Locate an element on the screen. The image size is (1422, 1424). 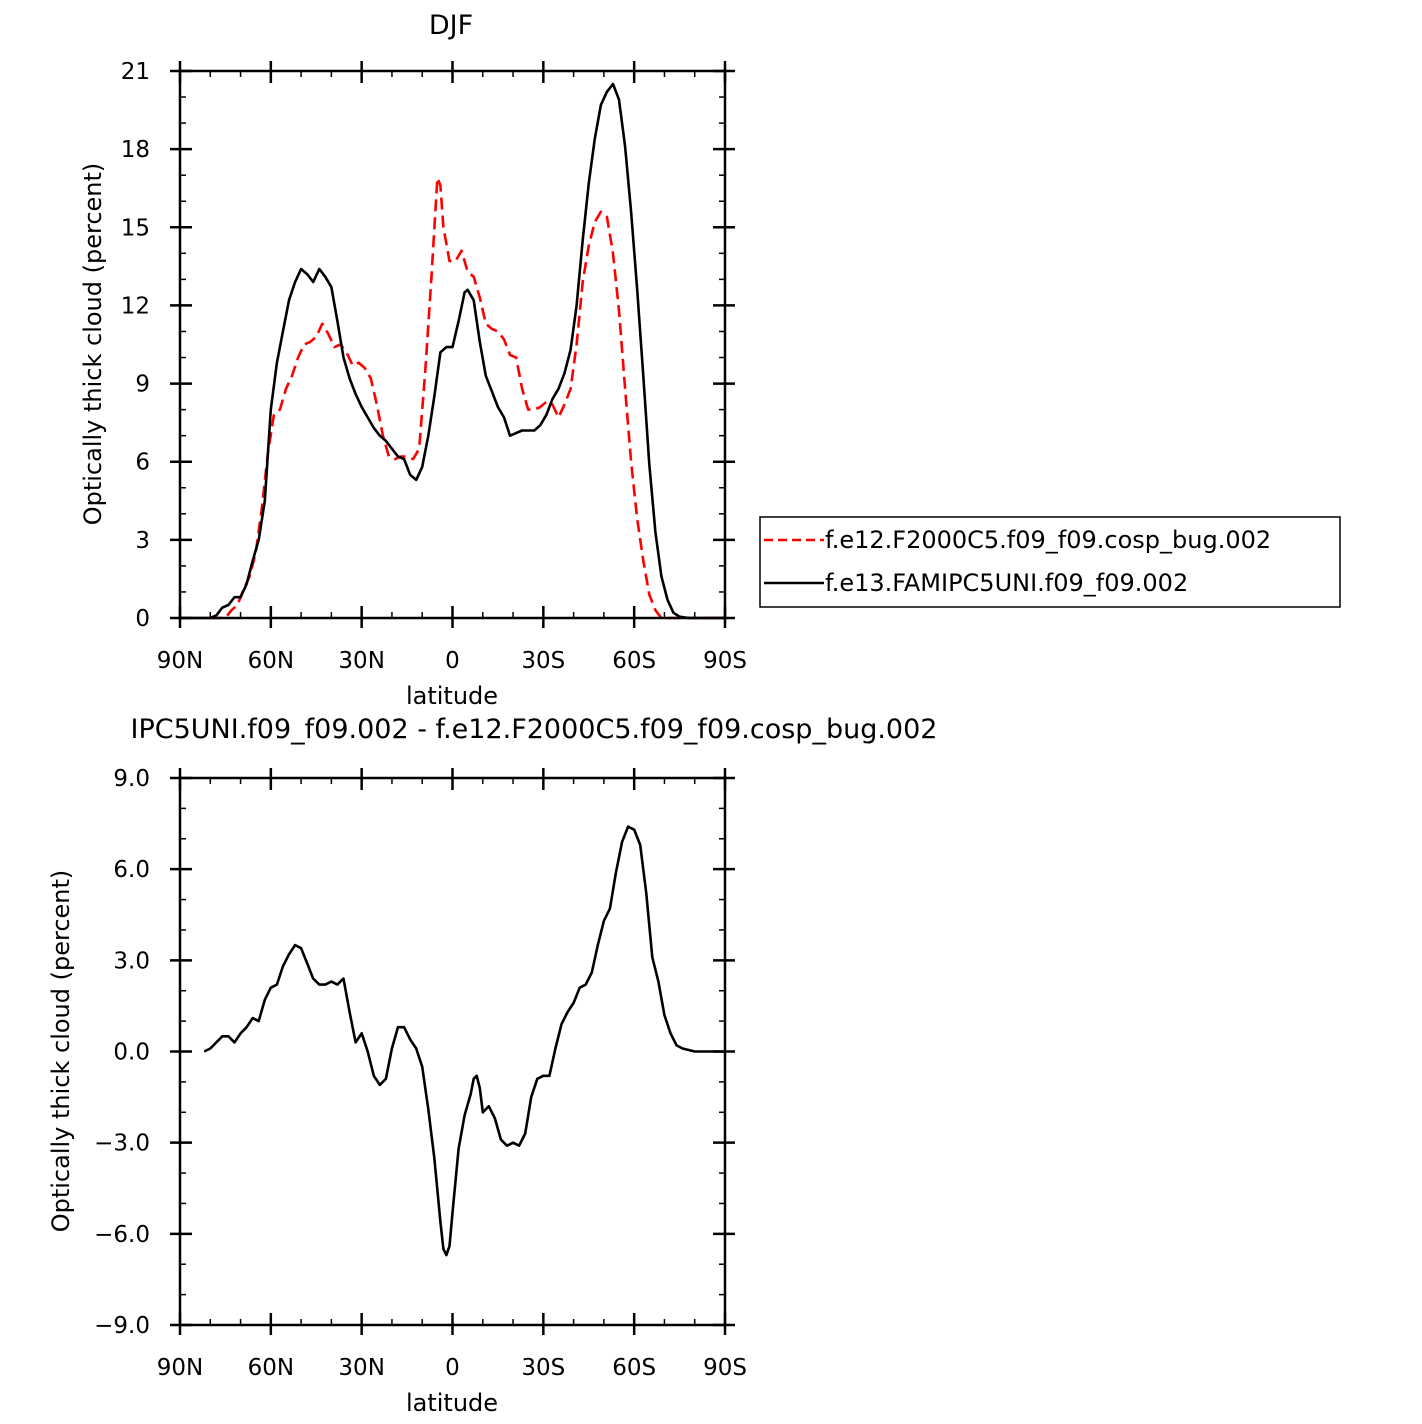
bottom-x-tick-label: 0 is located at coordinates (452, 1368).